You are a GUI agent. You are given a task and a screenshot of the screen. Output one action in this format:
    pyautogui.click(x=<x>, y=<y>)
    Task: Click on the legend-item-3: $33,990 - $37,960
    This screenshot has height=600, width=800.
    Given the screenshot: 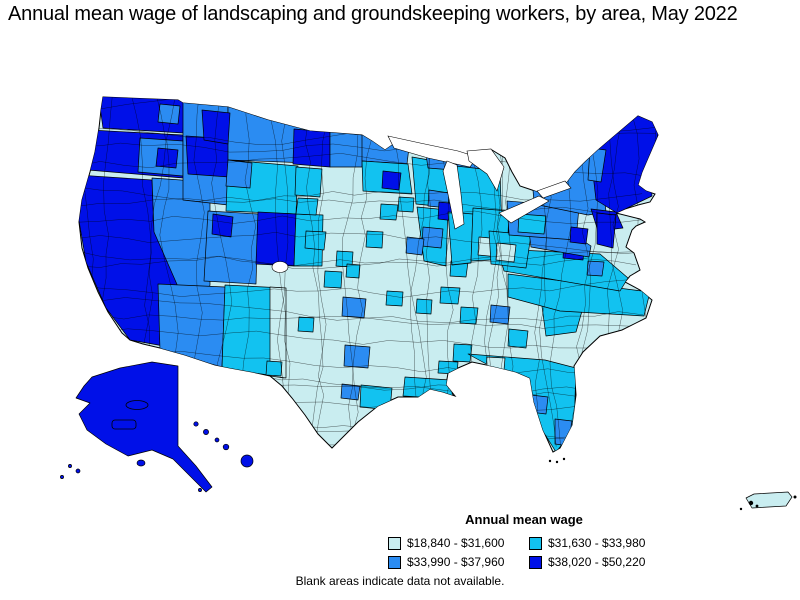 What is the action you would take?
    pyautogui.click(x=458, y=562)
    